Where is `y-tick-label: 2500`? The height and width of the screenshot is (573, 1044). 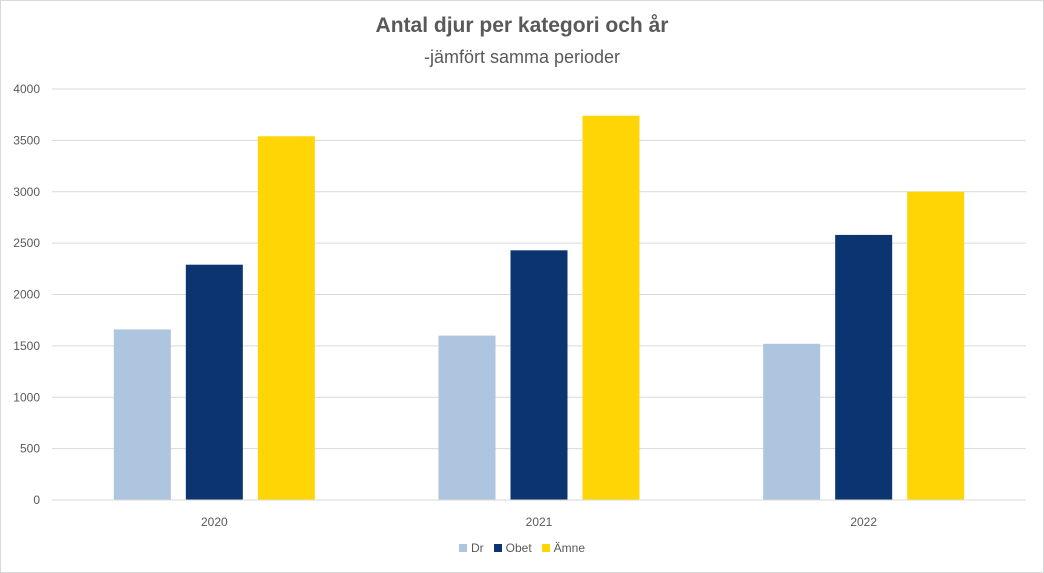 y-tick-label: 2500 is located at coordinates (26, 243).